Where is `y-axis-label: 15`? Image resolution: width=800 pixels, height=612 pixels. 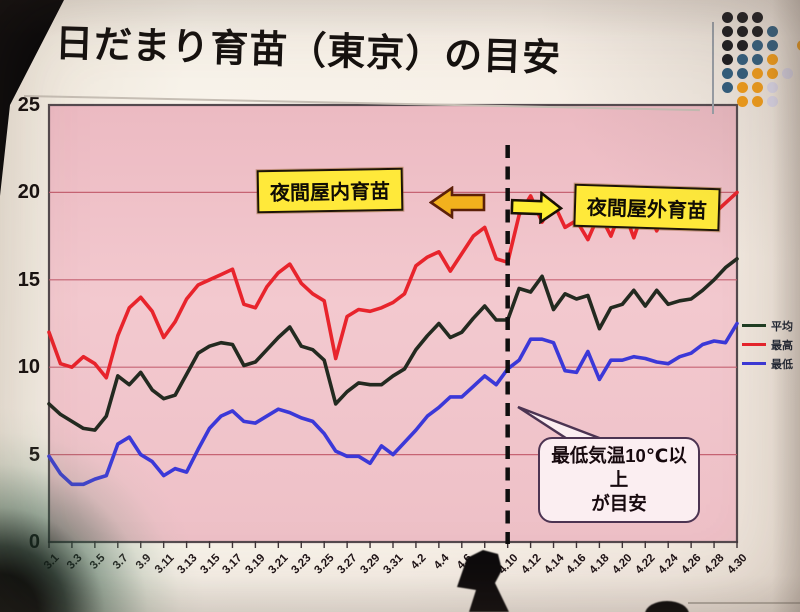 y-axis-label: 15 is located at coordinates (28, 279).